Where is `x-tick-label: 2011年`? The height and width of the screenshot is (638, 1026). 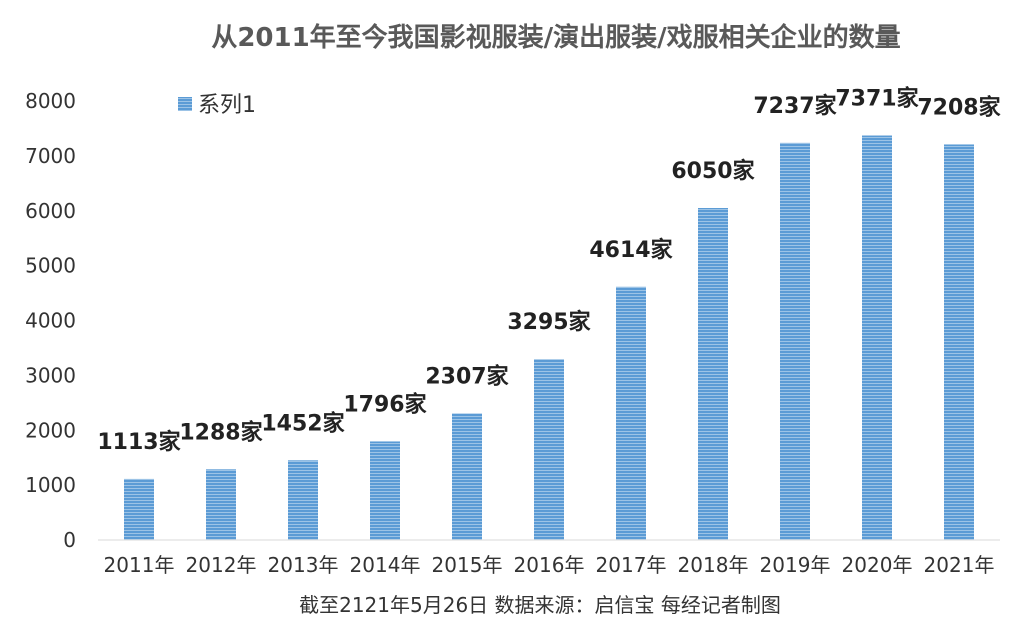 x-tick-label: 2011年 is located at coordinates (139, 565).